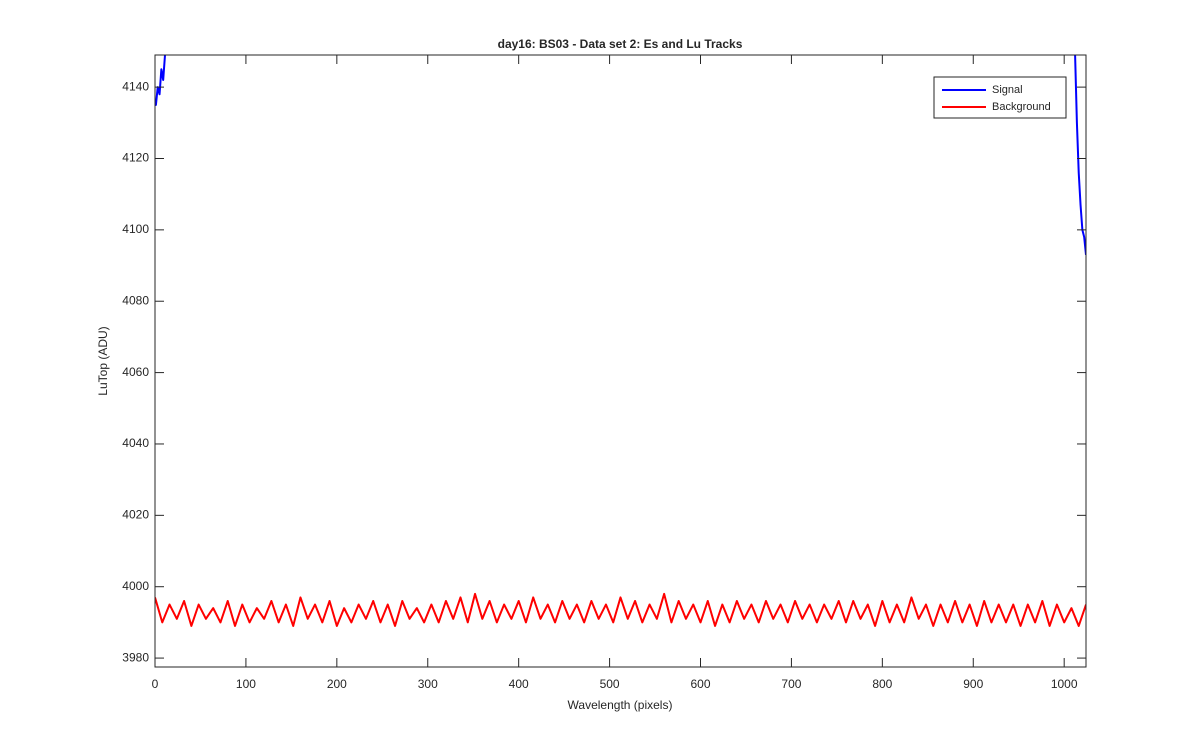  What do you see at coordinates (791, 684) in the screenshot?
I see `x-tick-label: 700` at bounding box center [791, 684].